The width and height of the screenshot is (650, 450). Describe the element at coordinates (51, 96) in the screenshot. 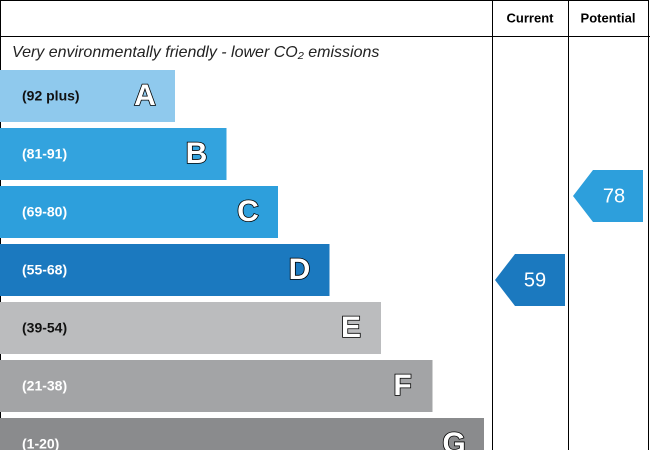

I see `band-range: (92 plus)` at that location.